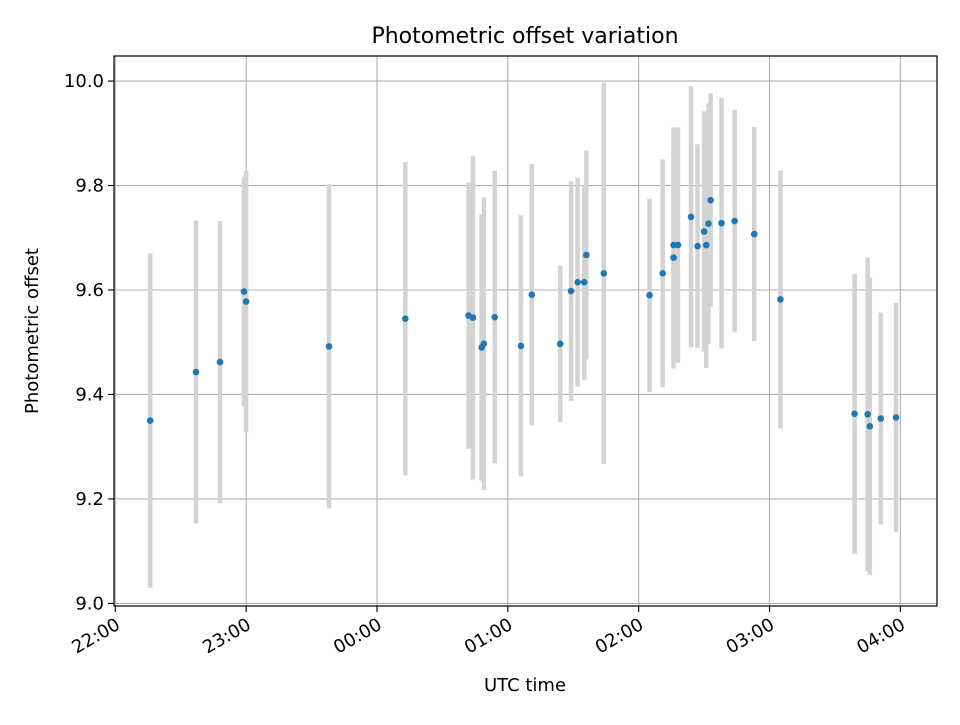 The height and width of the screenshot is (725, 960). I want to click on y-tick-label: 9.6, so click(89, 290).